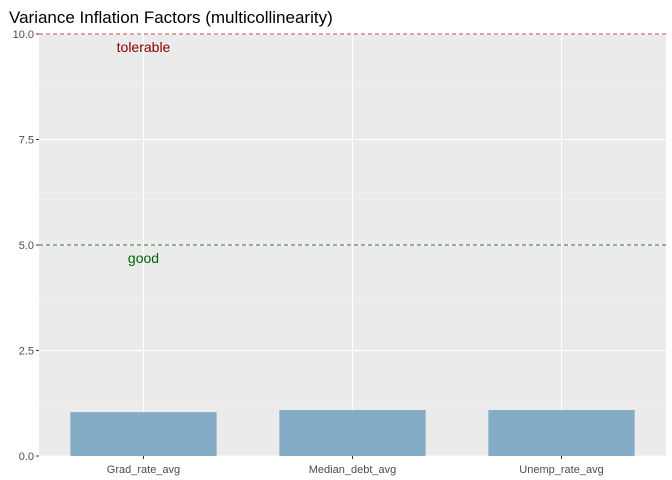 The height and width of the screenshot is (480, 672). I want to click on y-tick-label: 10.0, so click(23, 35).